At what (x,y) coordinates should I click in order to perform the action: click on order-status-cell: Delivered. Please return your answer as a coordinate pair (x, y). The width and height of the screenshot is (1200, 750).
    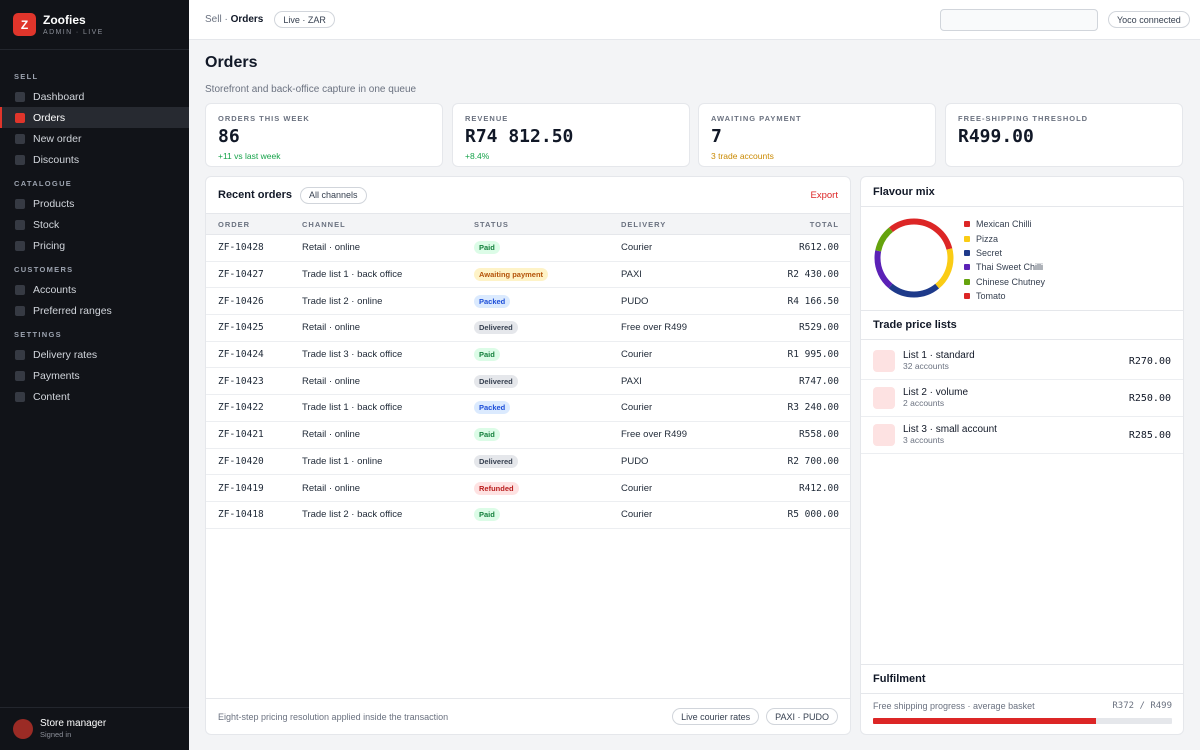
    Looking at the image, I should click on (547, 462).